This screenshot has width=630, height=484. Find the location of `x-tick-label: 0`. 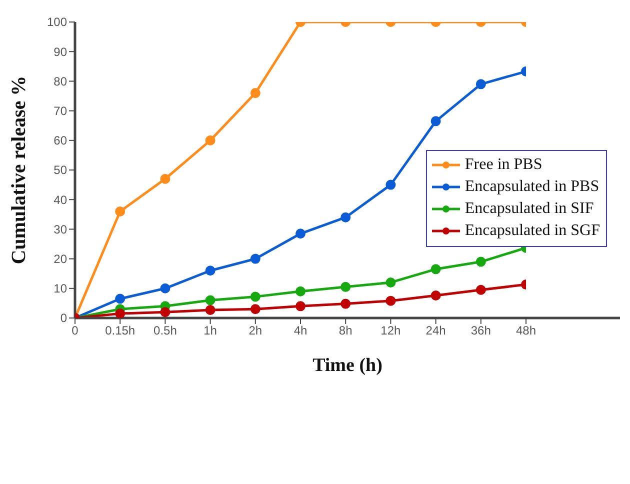

x-tick-label: 0 is located at coordinates (75, 331).